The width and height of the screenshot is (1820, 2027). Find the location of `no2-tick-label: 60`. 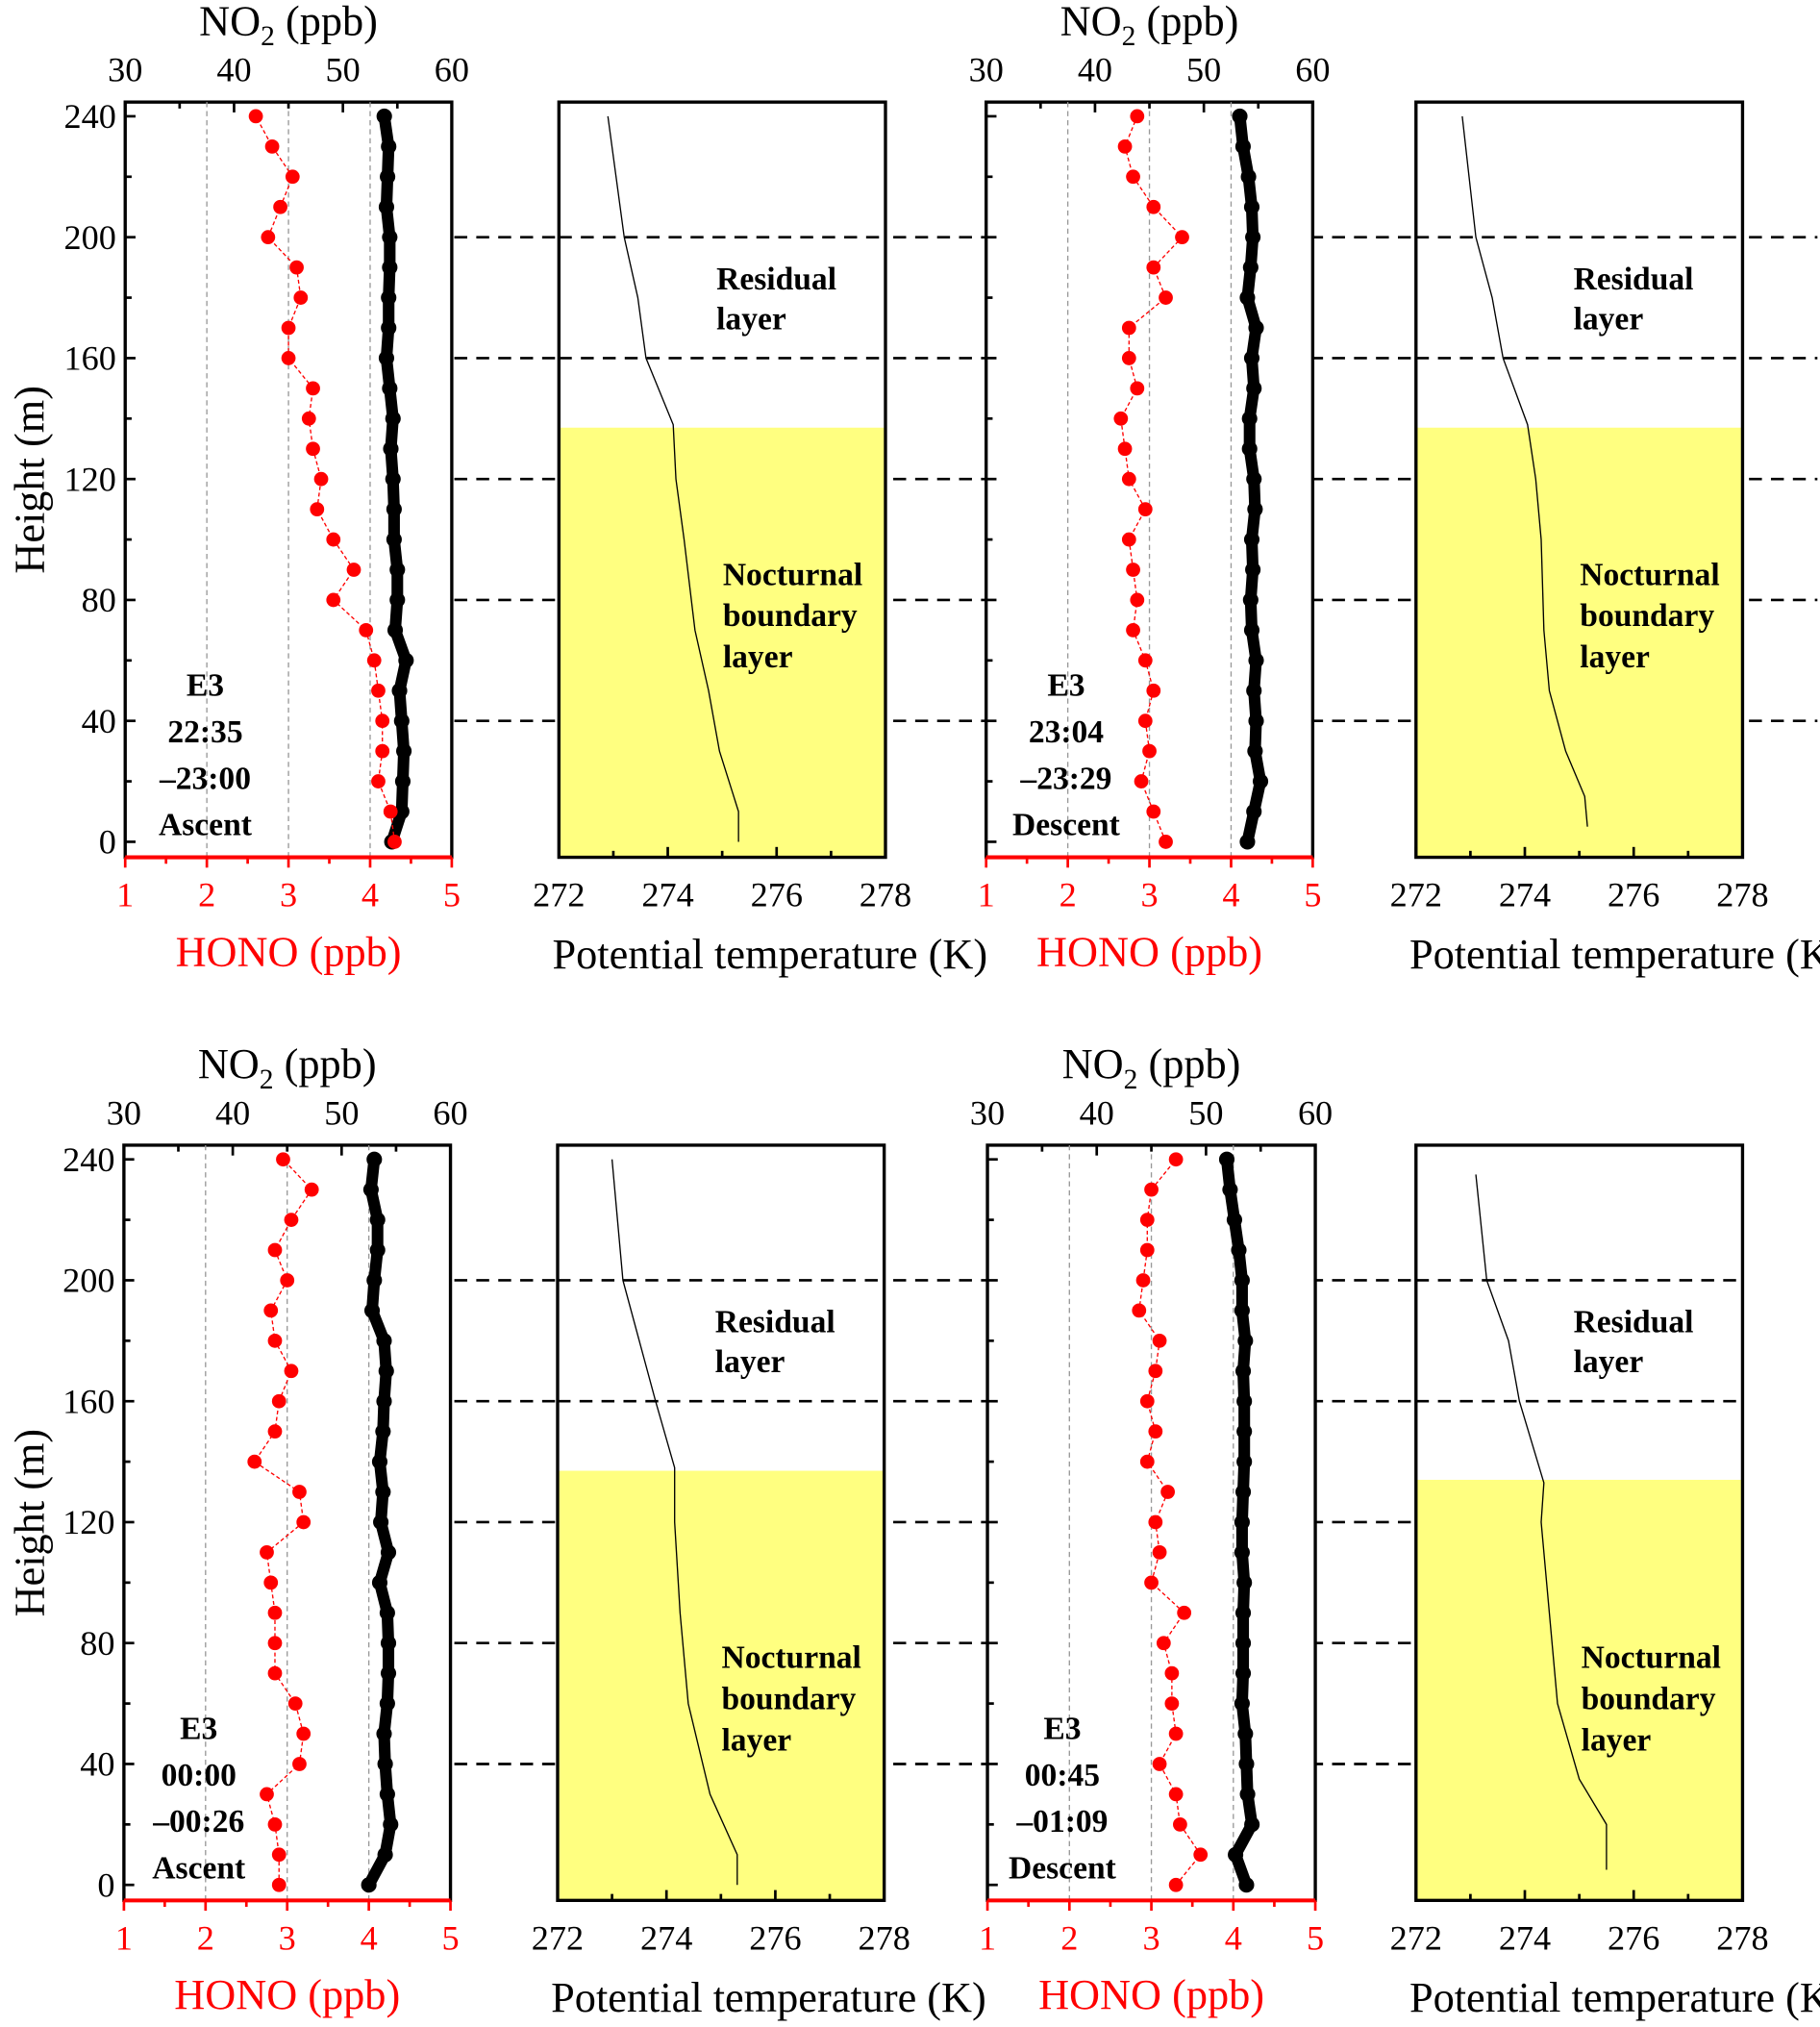

no2-tick-label: 60 is located at coordinates (1315, 1112).